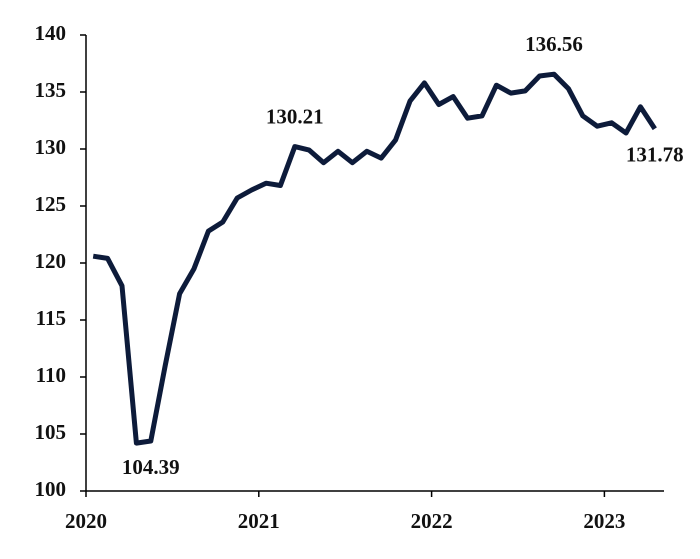 The height and width of the screenshot is (559, 700). What do you see at coordinates (51, 204) in the screenshot?
I see `y-tick-label: 125` at bounding box center [51, 204].